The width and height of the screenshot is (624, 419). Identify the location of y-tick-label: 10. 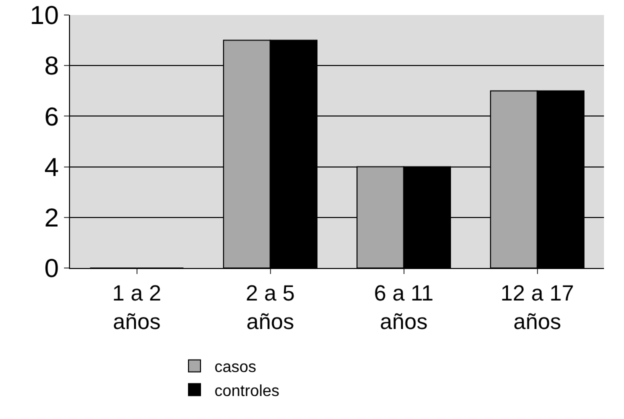
(44, 15).